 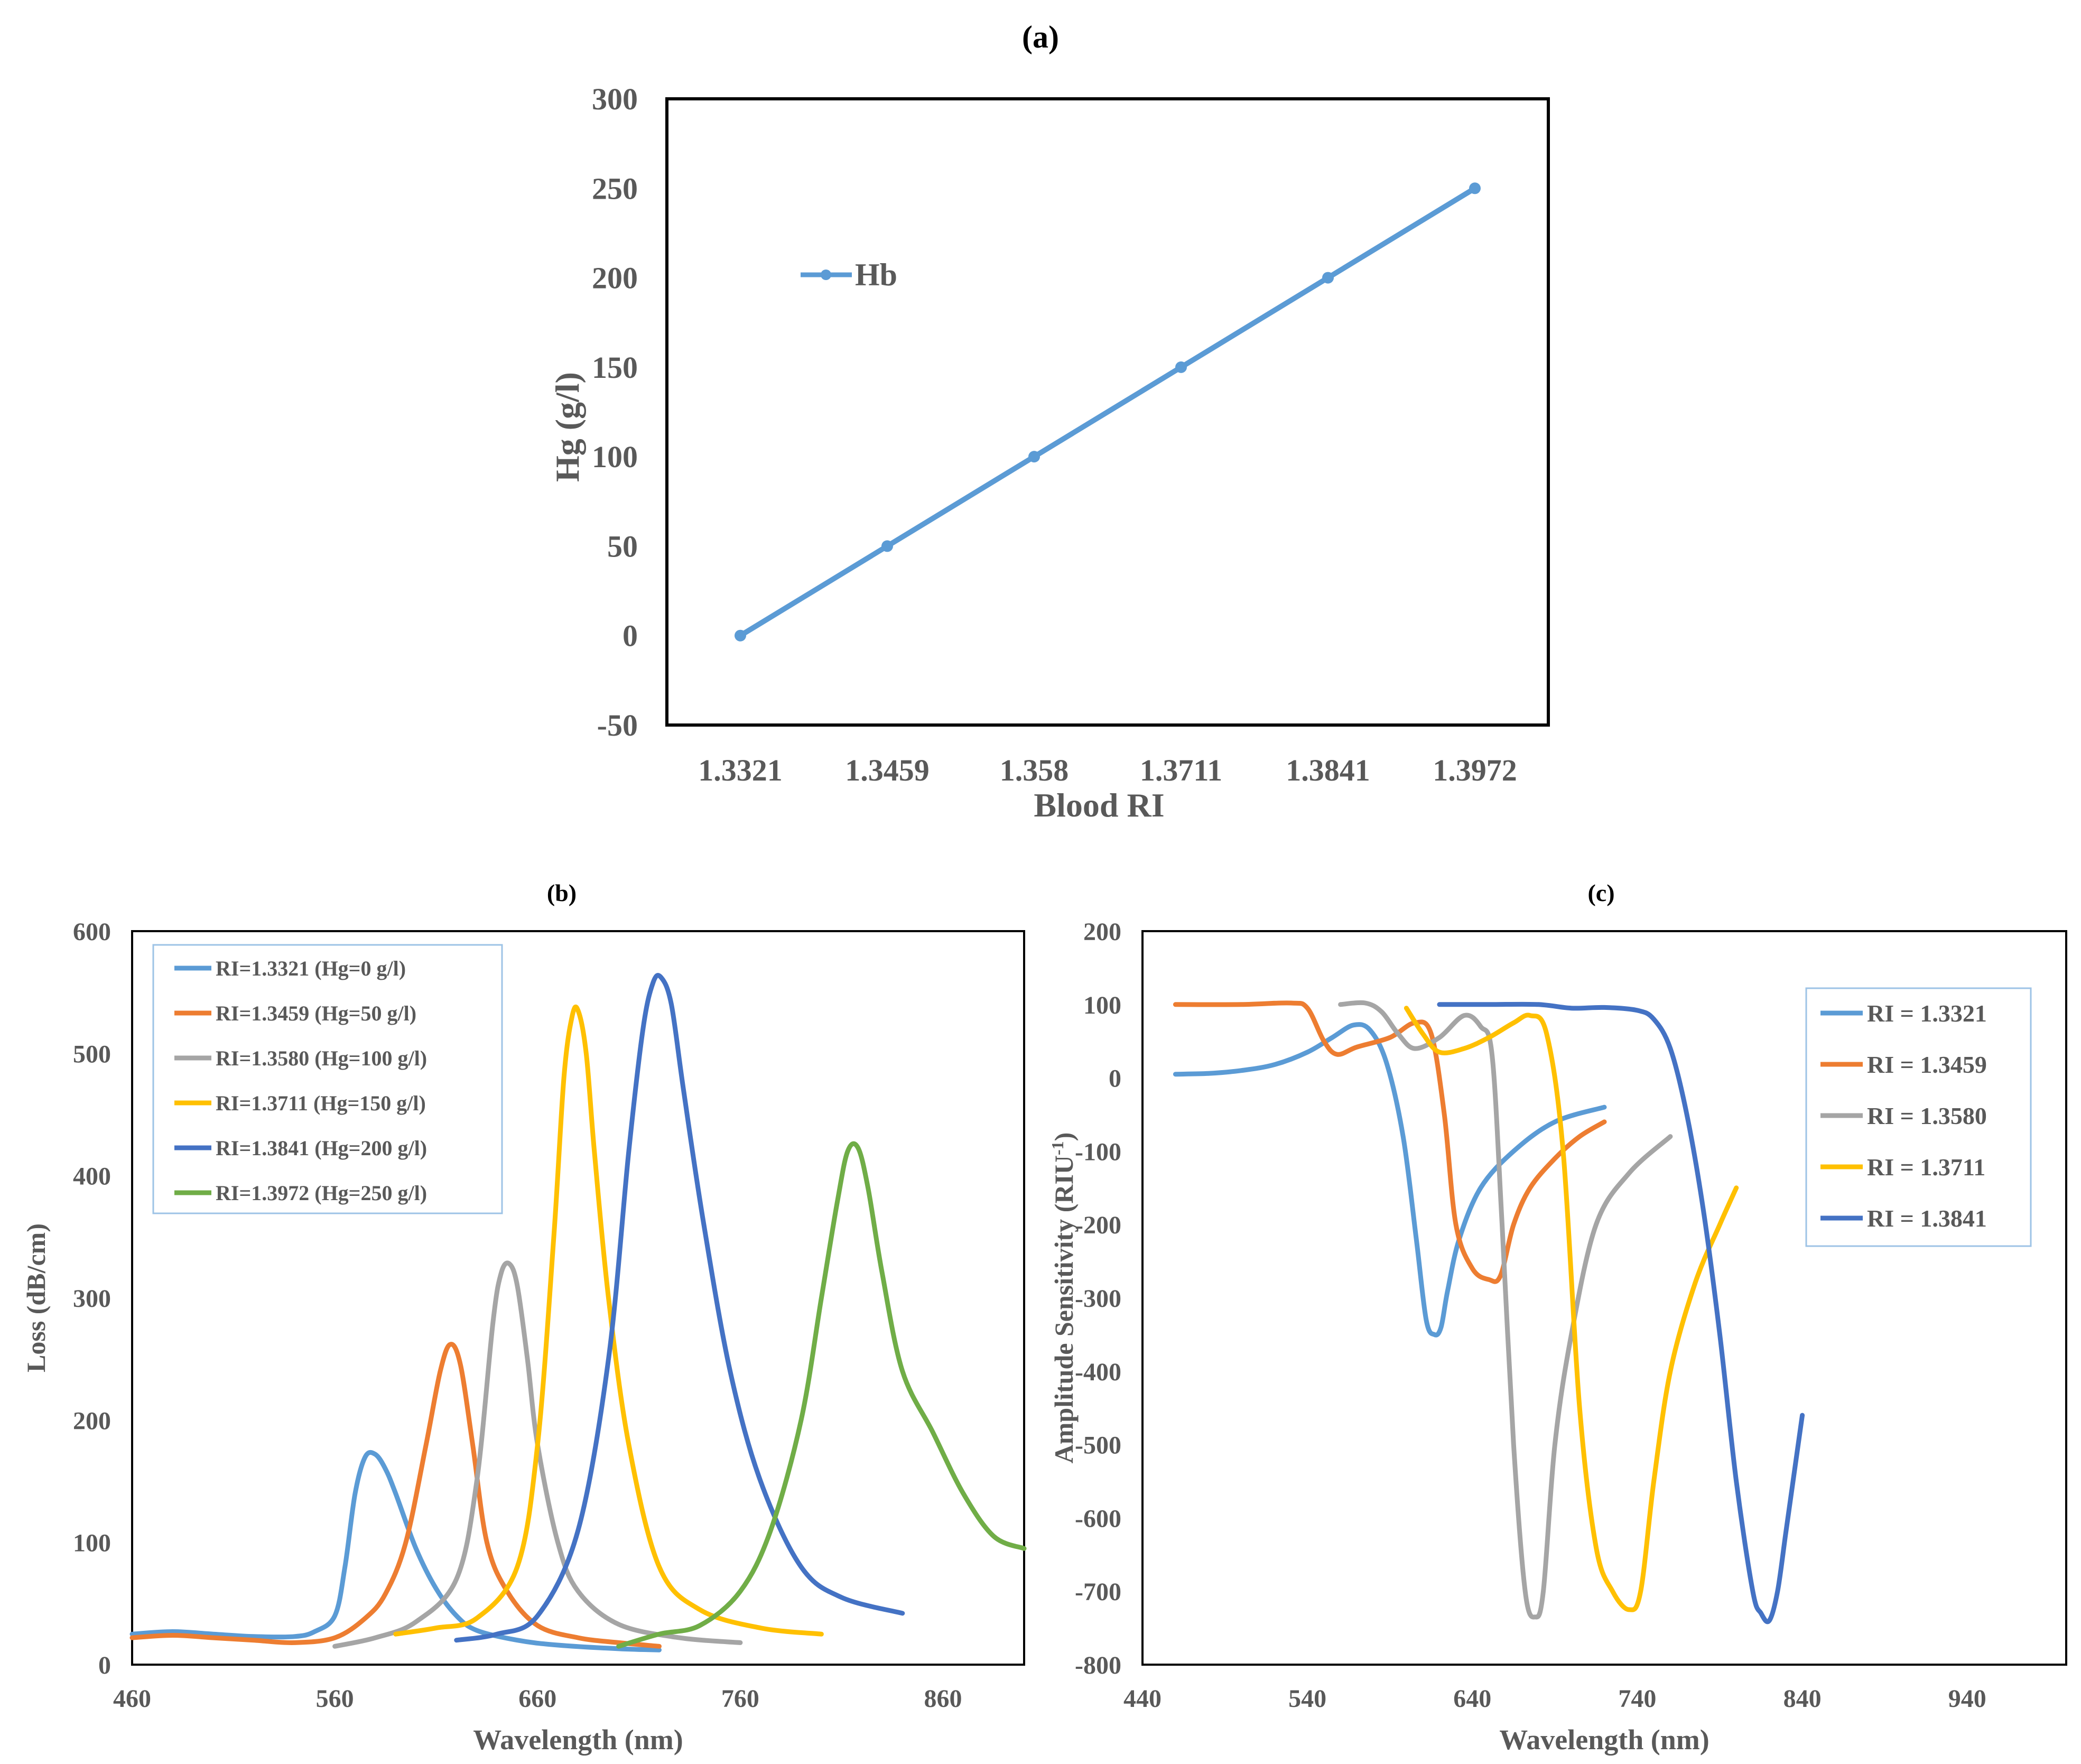 What do you see at coordinates (615, 278) in the screenshot?
I see `panel-a-y-tick-label: 200` at bounding box center [615, 278].